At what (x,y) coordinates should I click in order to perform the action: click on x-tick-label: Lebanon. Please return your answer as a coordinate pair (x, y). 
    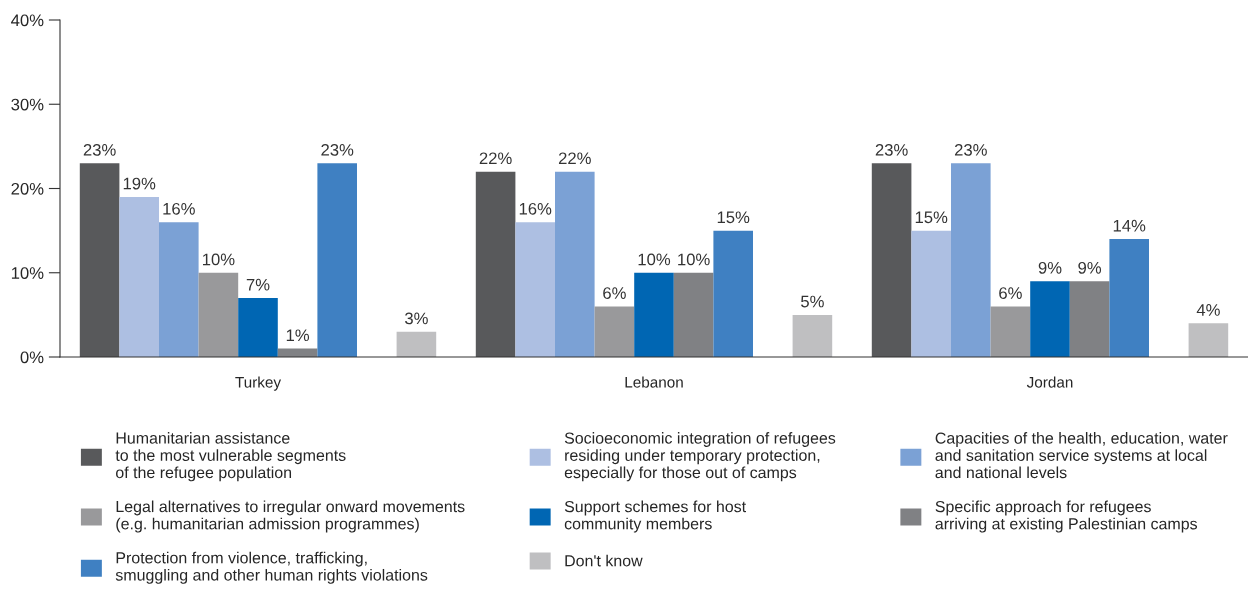
    Looking at the image, I should click on (654, 382).